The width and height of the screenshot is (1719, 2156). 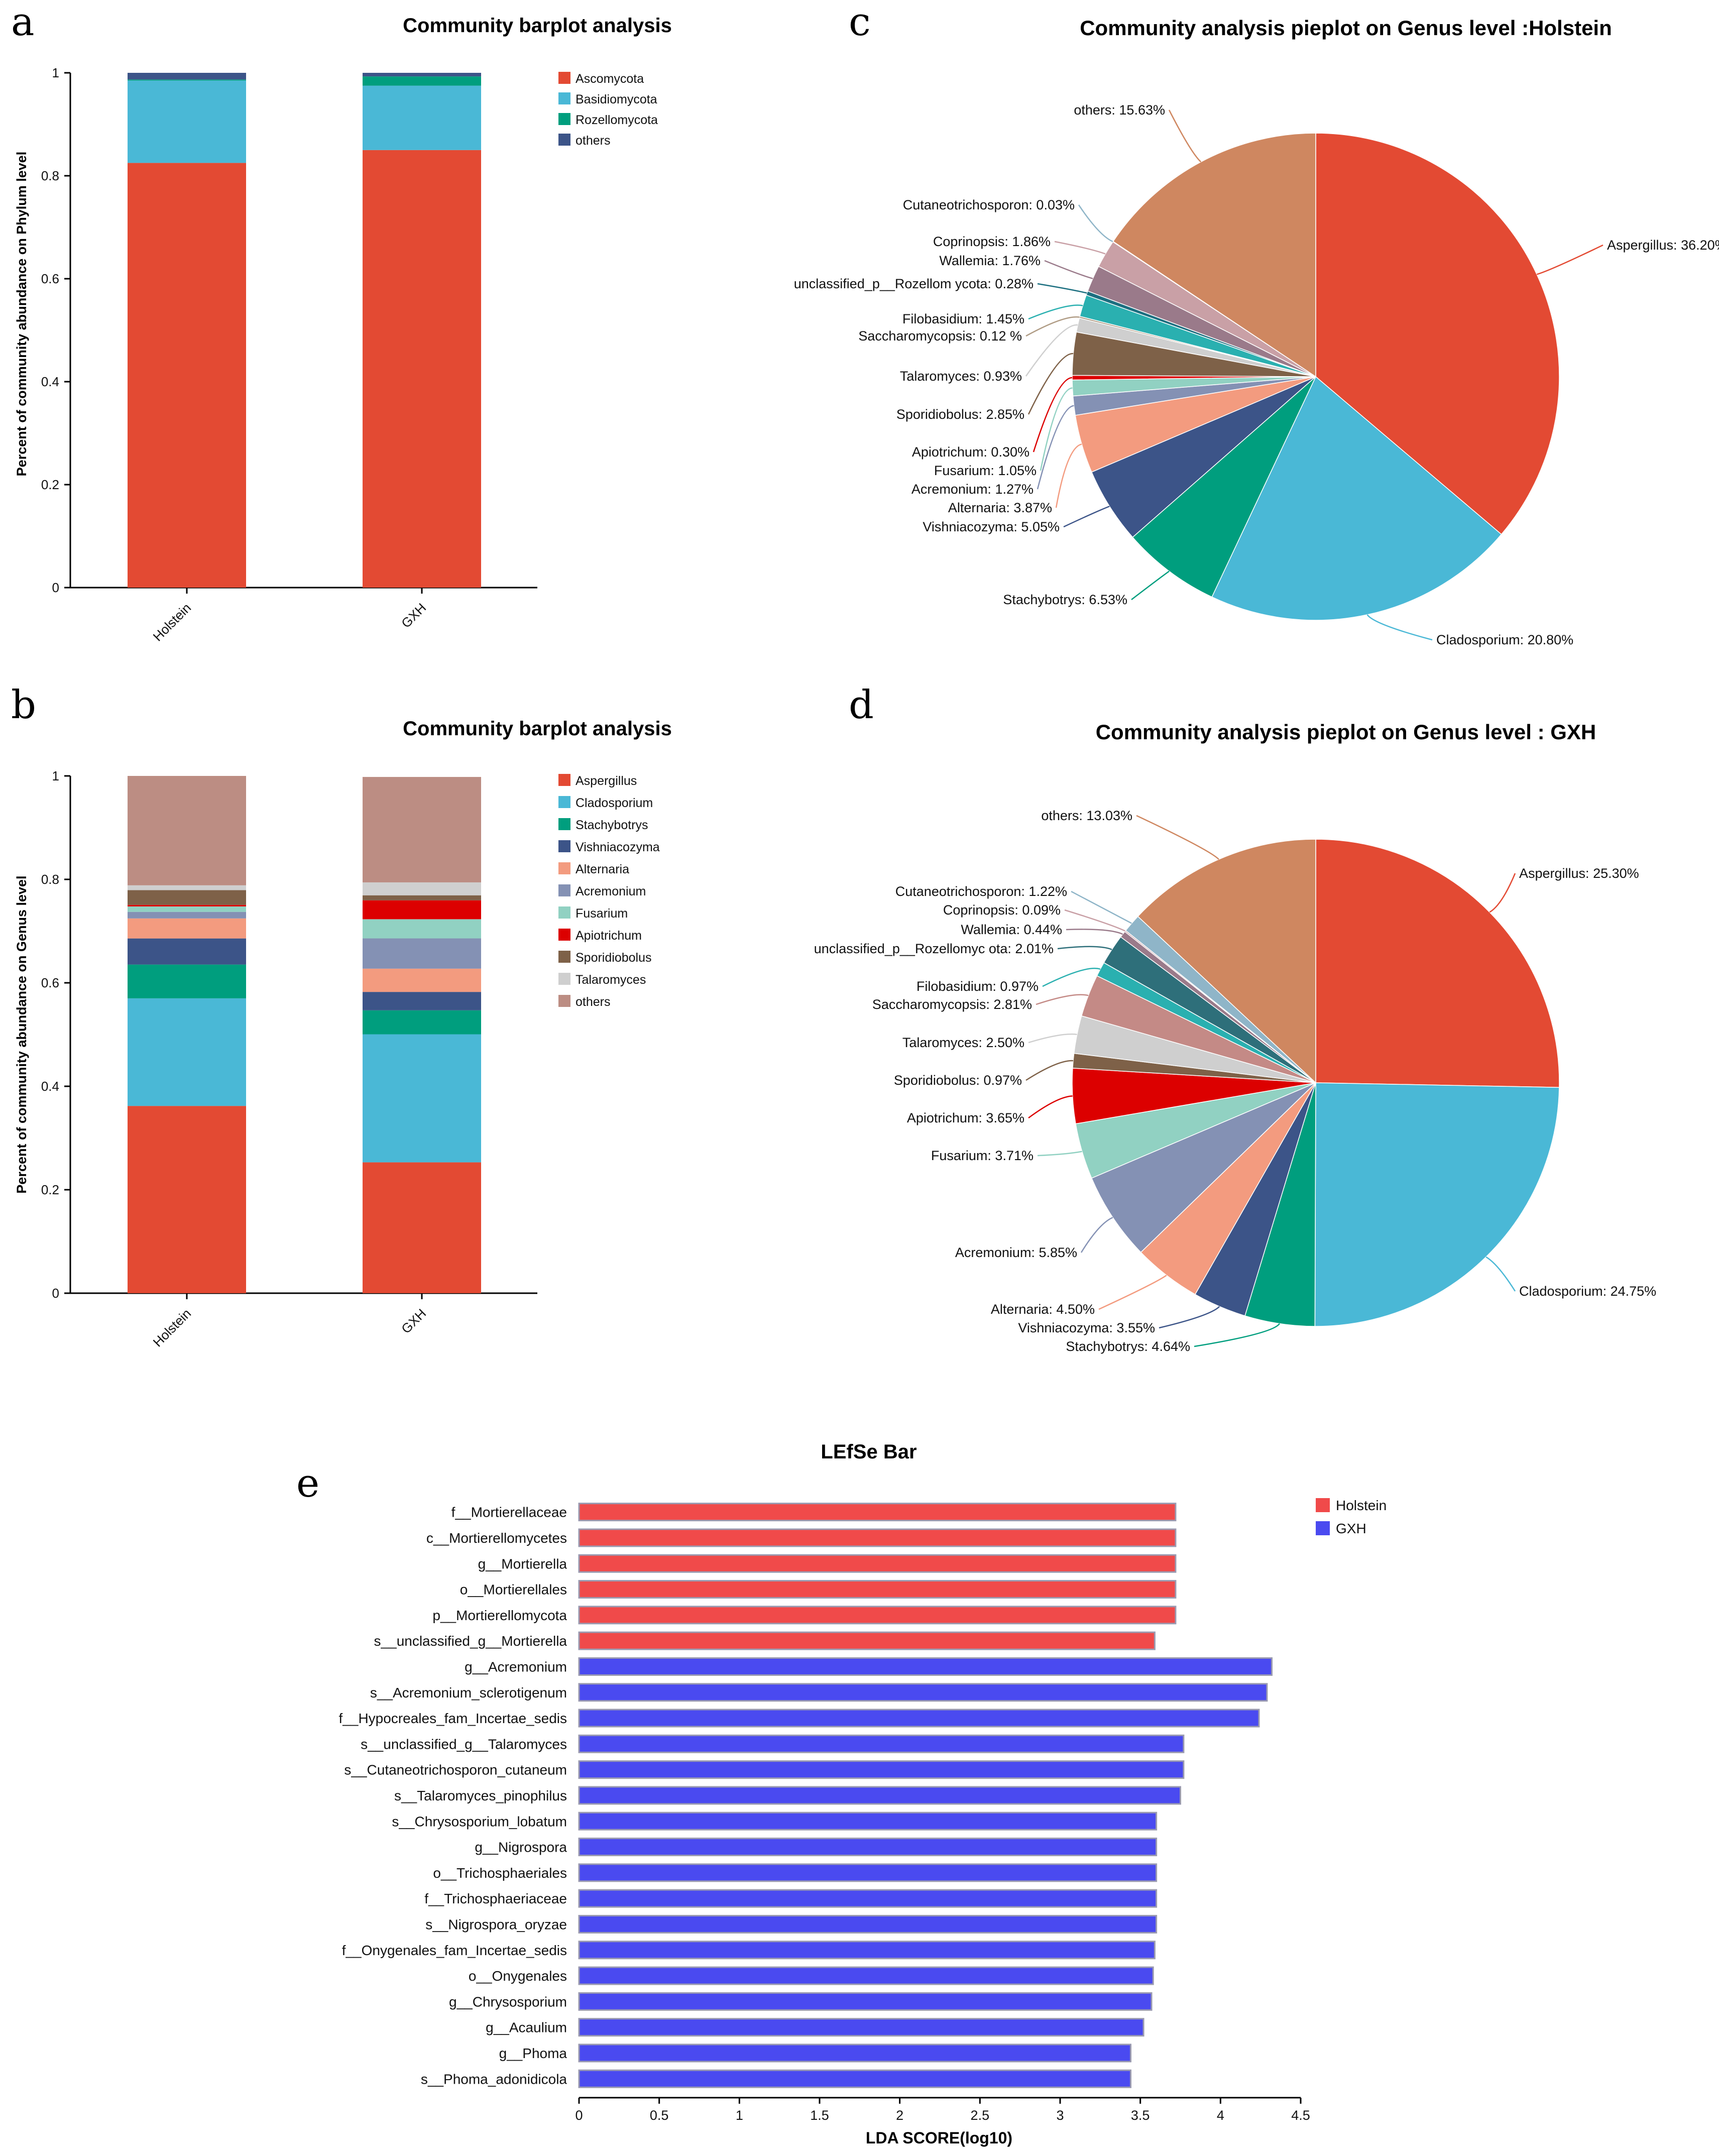 I want to click on slice-label: Aspergillus: 25.30%, so click(x=1579, y=874).